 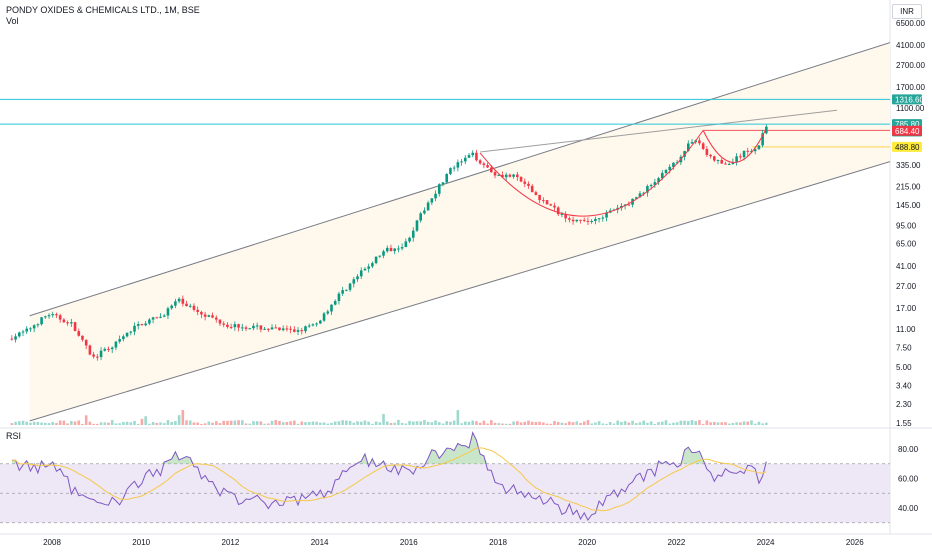 What do you see at coordinates (908, 99) in the screenshot?
I see `price-label: 1316.60` at bounding box center [908, 99].